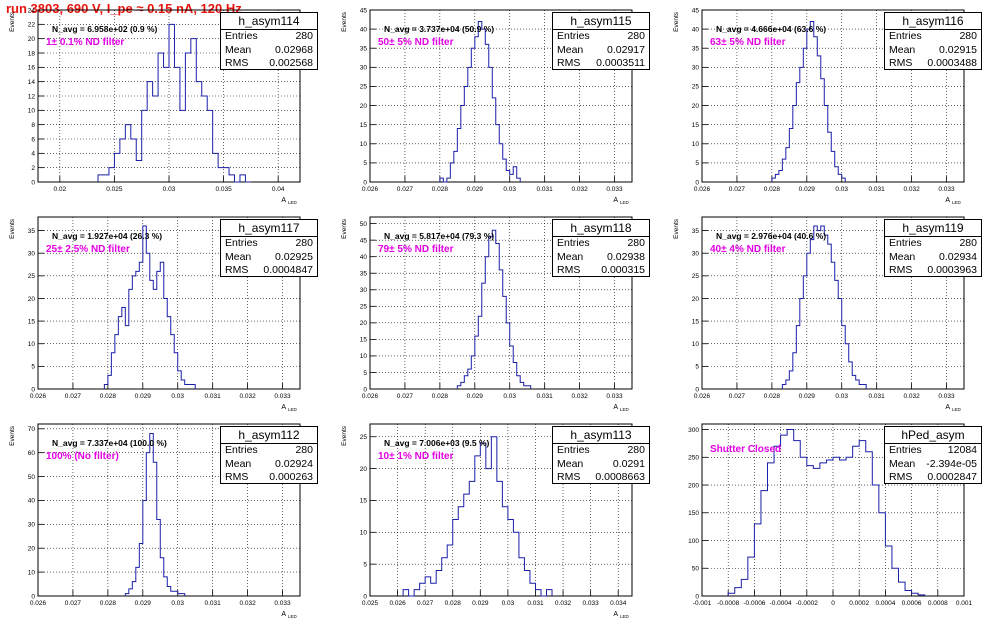 This screenshot has height=622, width=996. Describe the element at coordinates (748, 42) in the screenshot. I see `filter-label: 63± 5% ND filter` at that location.